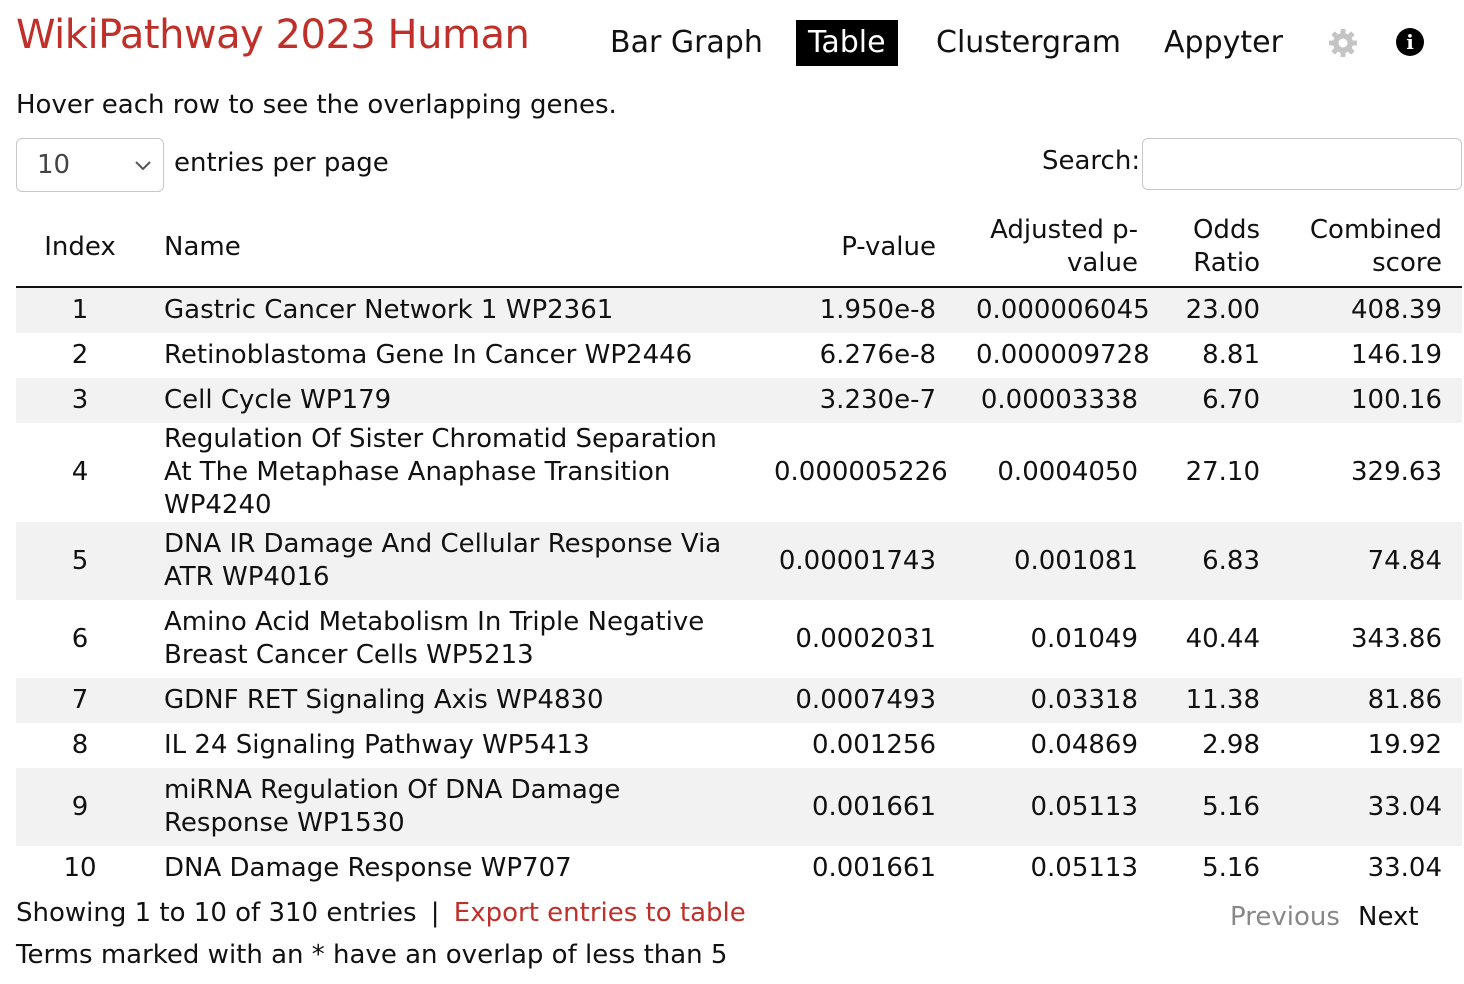 The width and height of the screenshot is (1464, 984). I want to click on cell-name: Cell Cycle WP179, so click(449, 400).